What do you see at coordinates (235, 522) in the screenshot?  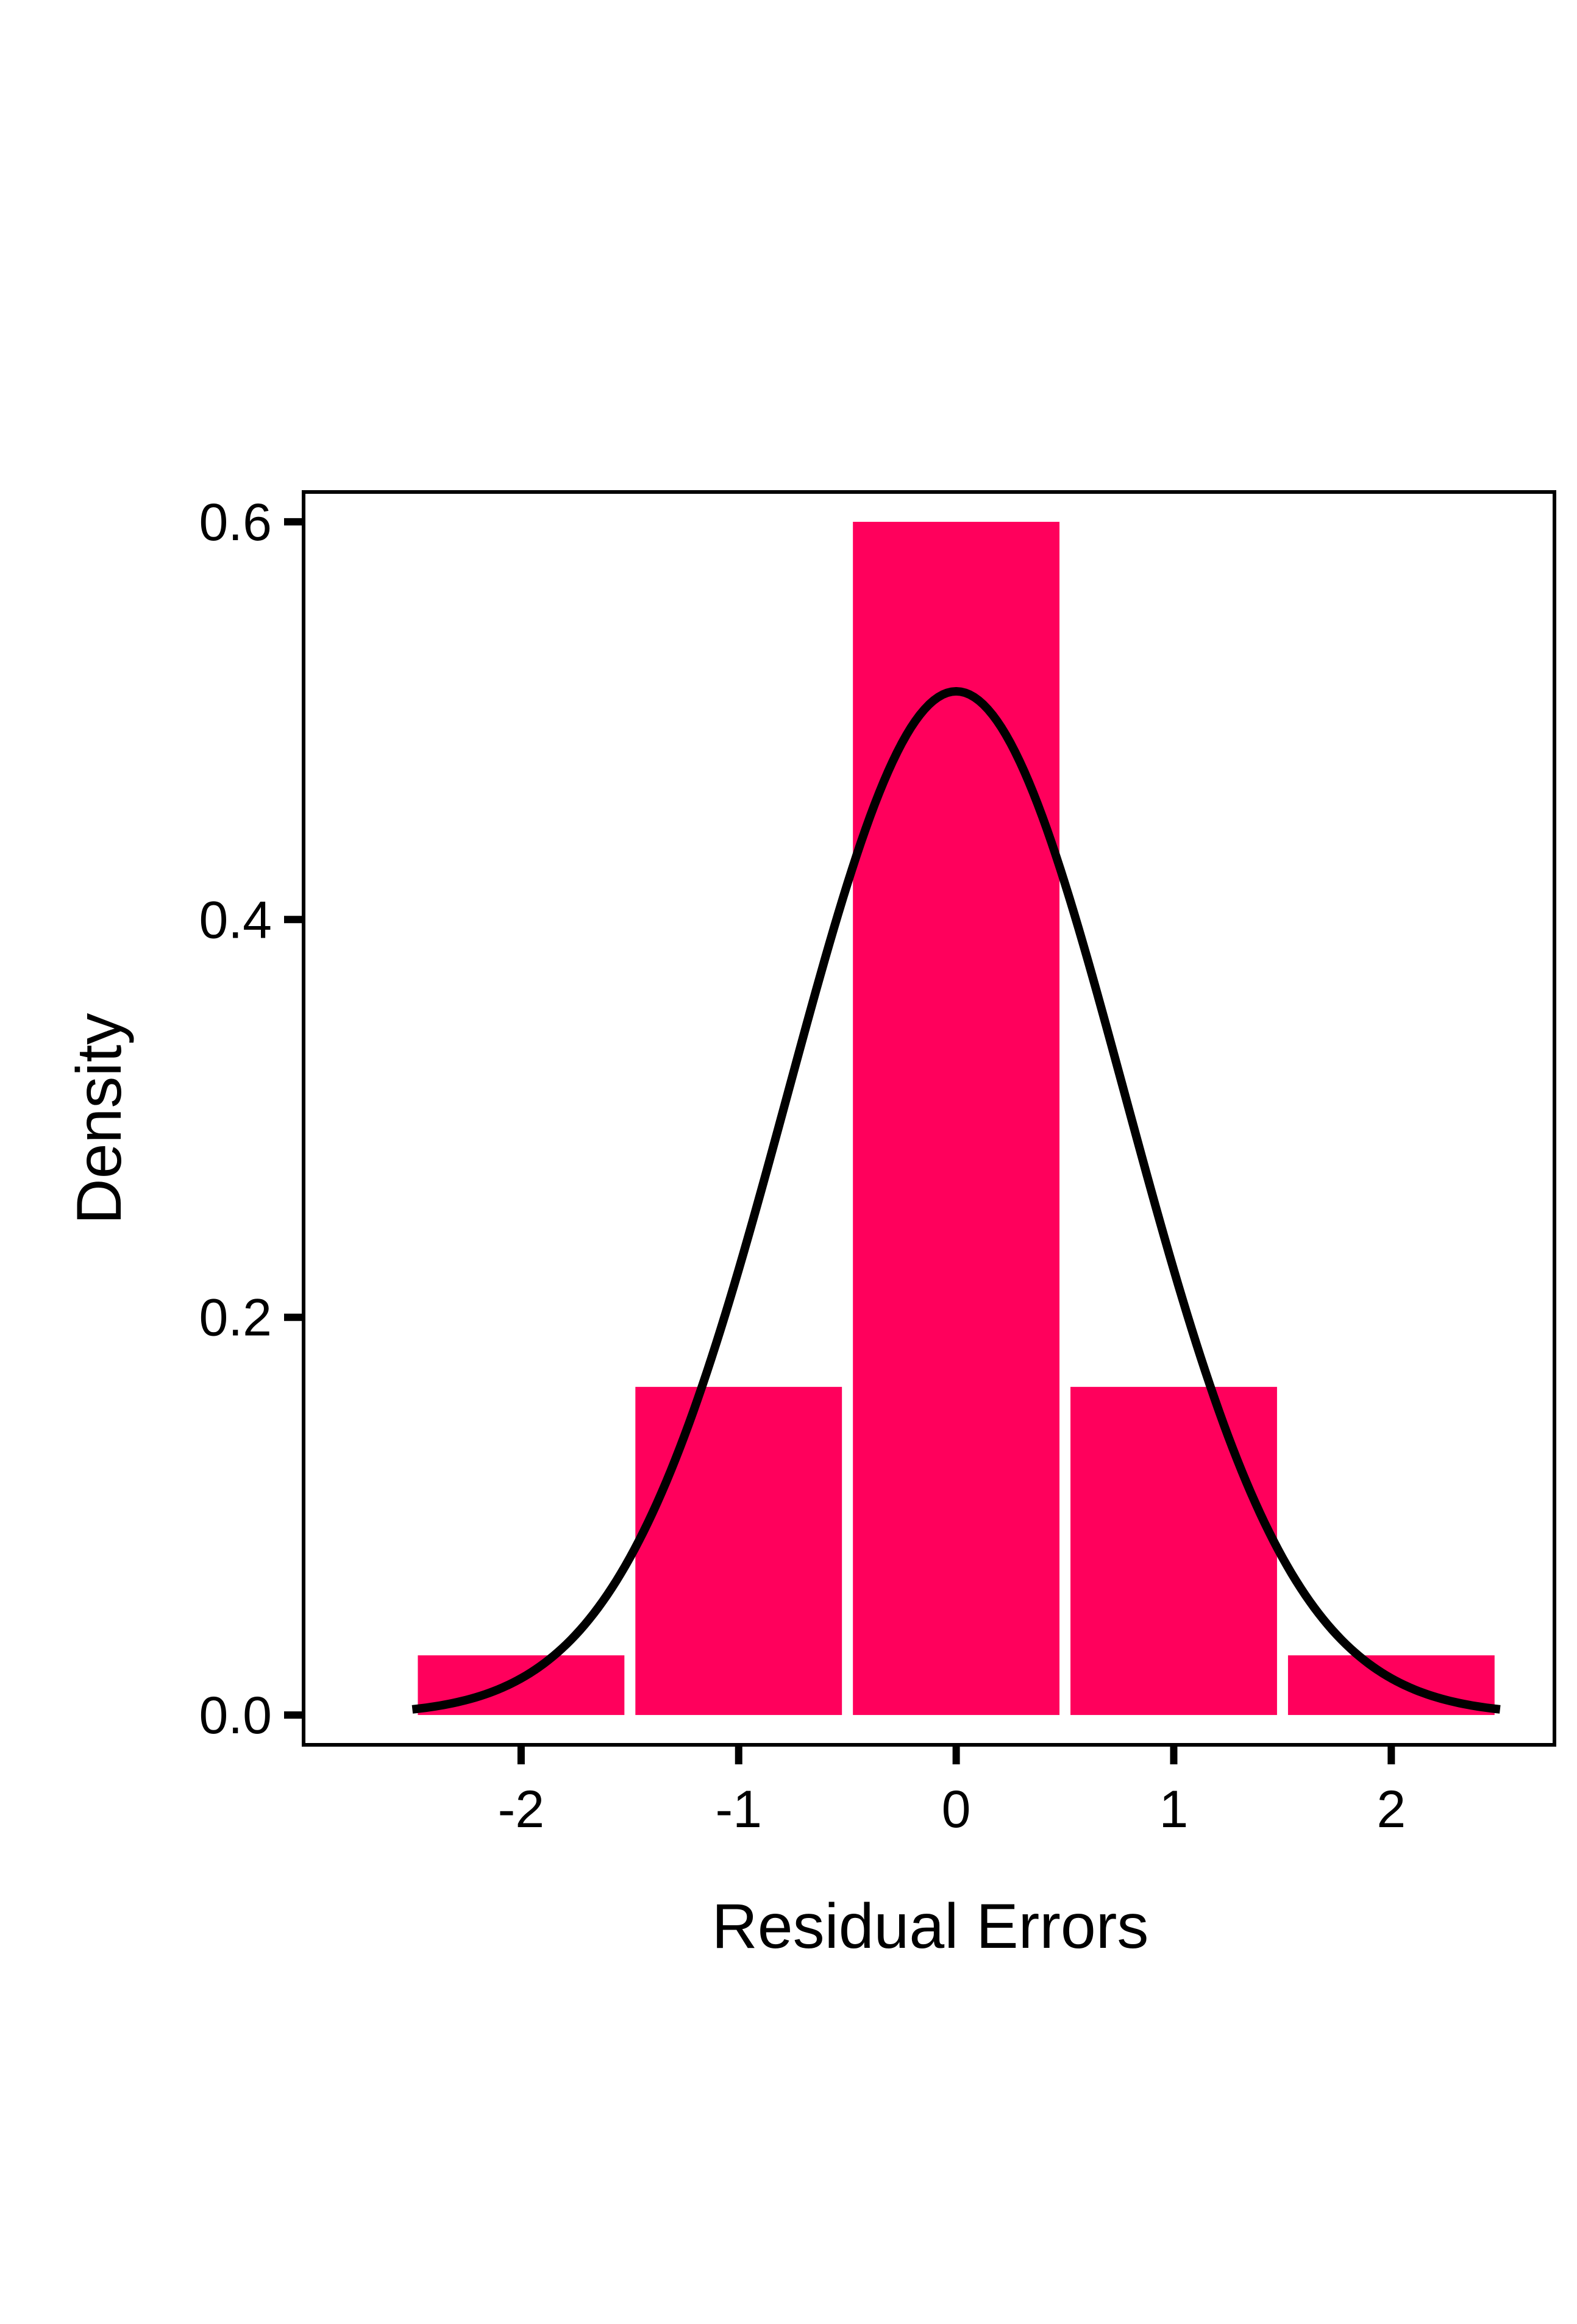 I see `y-tick-label: 0.6` at bounding box center [235, 522].